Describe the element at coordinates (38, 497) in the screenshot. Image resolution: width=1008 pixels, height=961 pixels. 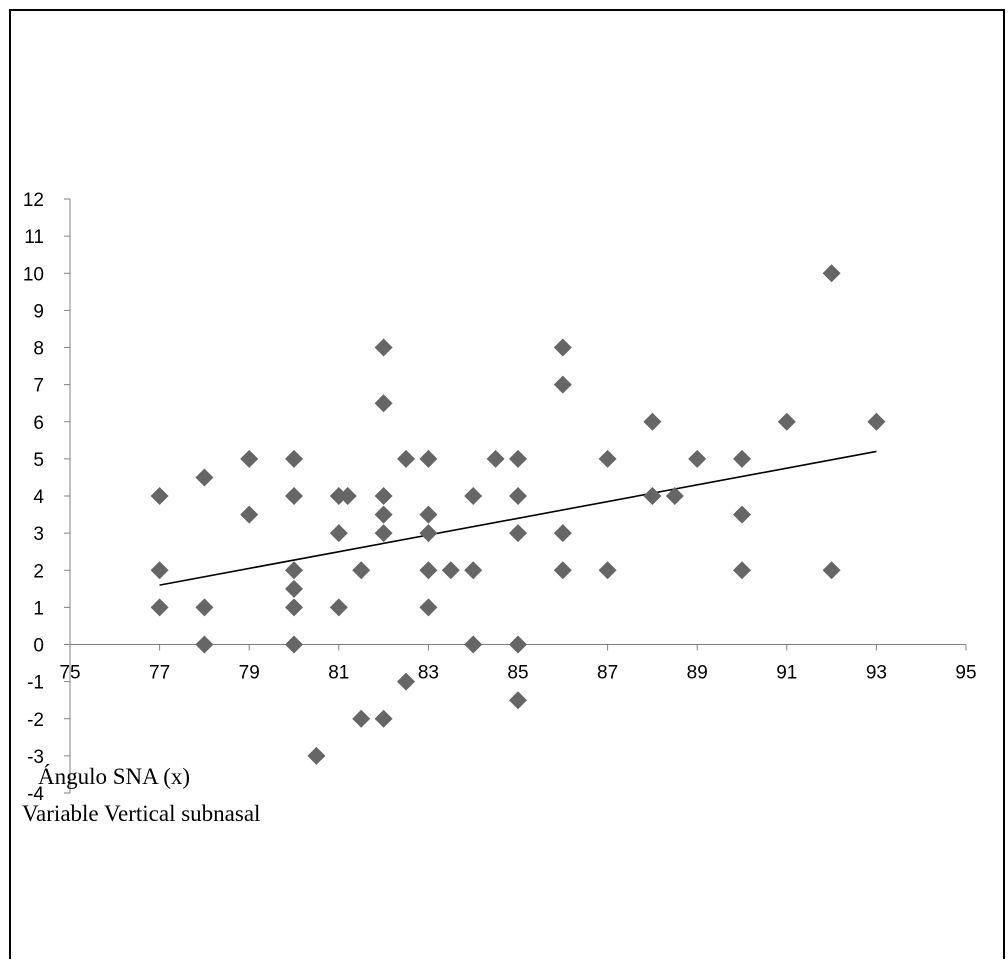
I see `y-tick-label: 4` at that location.